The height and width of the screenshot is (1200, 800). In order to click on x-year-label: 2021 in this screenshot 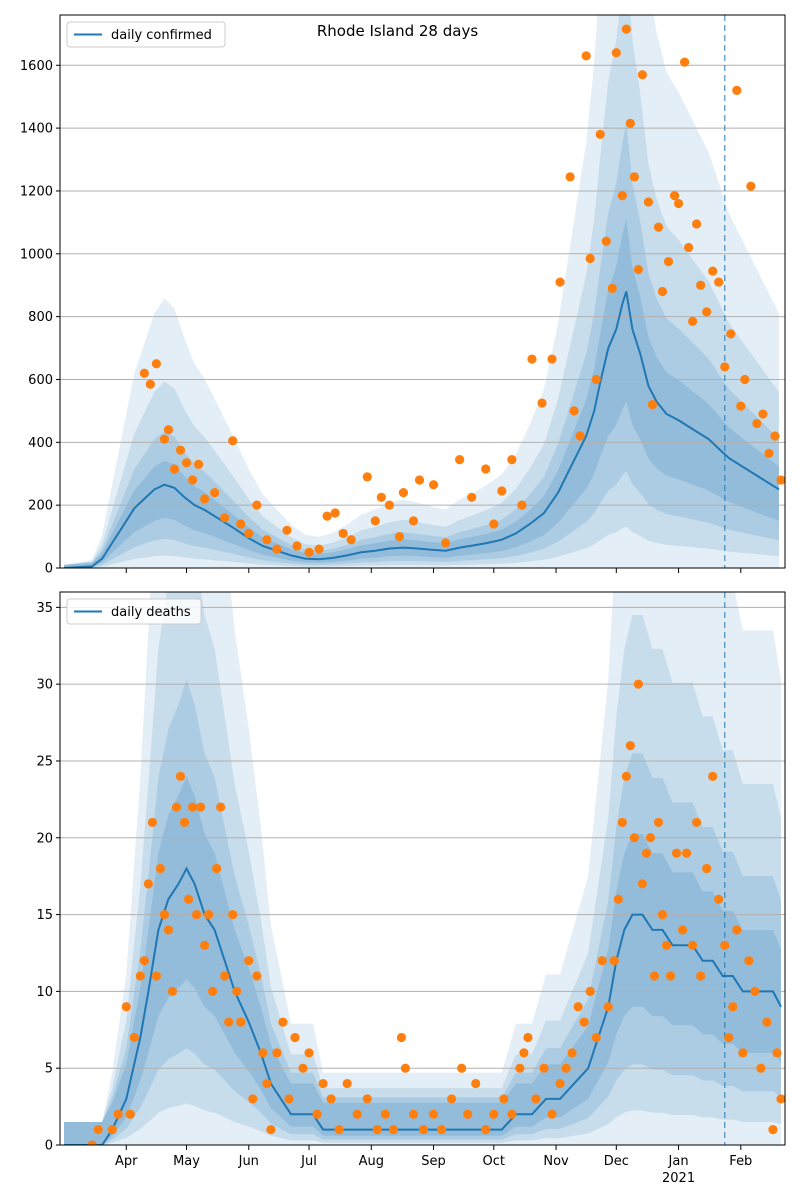, I will do `click(678, 1178)`.